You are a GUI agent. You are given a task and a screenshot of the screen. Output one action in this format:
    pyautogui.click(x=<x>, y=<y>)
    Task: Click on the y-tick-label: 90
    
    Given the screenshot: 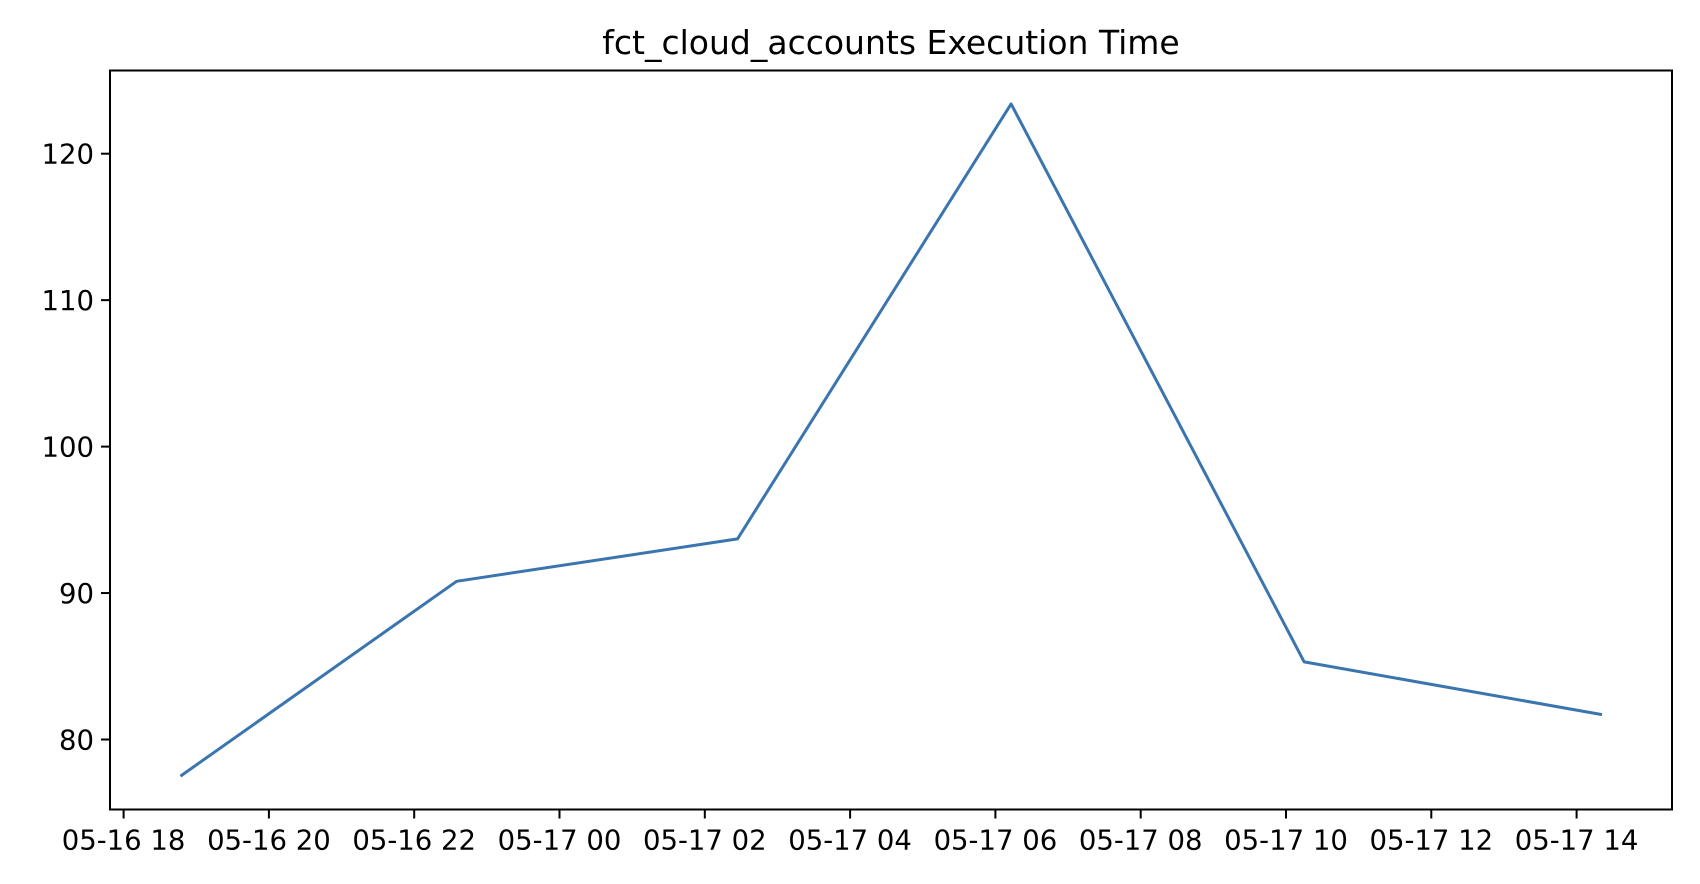 What is the action you would take?
    pyautogui.click(x=76, y=594)
    